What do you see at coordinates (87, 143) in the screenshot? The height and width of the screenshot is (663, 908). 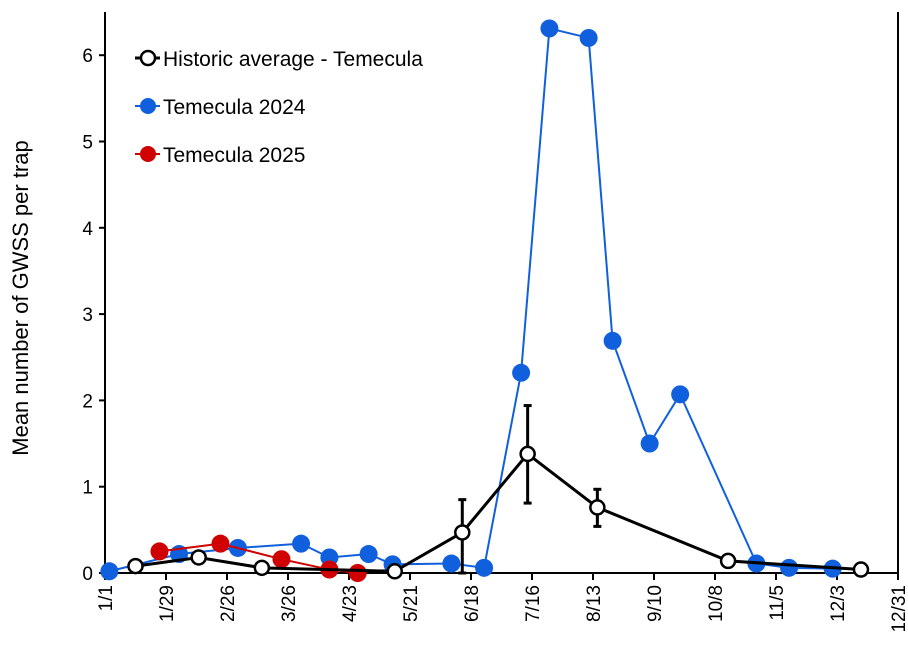 I see `y-tick-label: 5` at bounding box center [87, 143].